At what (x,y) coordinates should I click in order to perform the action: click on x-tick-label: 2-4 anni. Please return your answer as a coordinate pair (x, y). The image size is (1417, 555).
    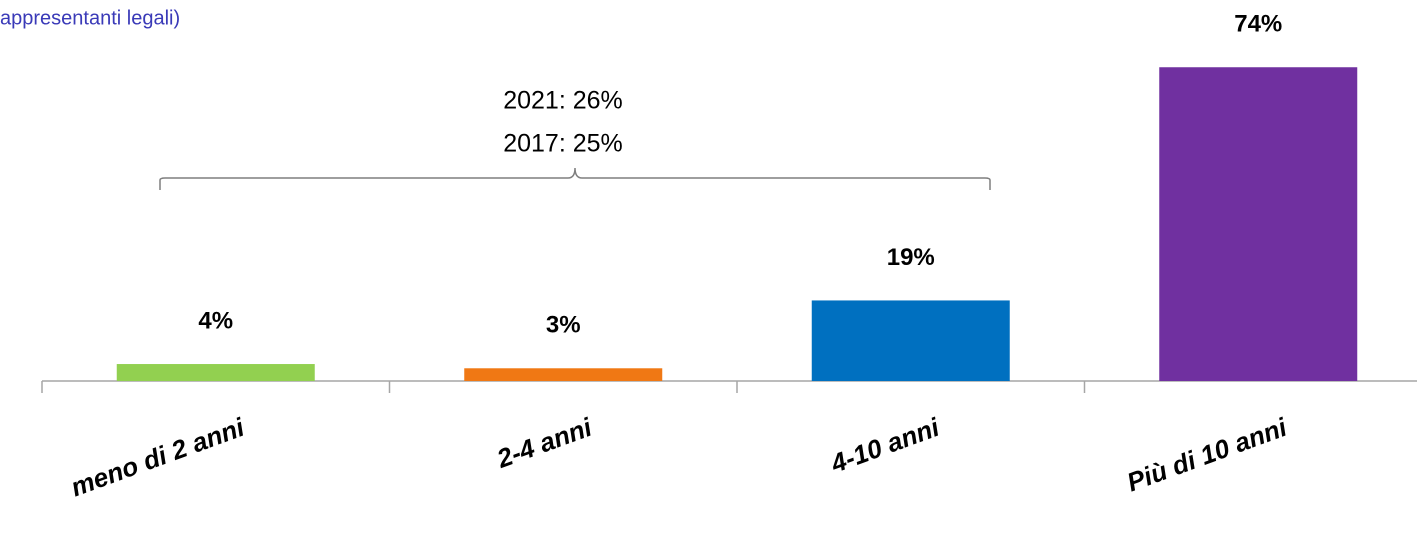
    Looking at the image, I should click on (544, 443).